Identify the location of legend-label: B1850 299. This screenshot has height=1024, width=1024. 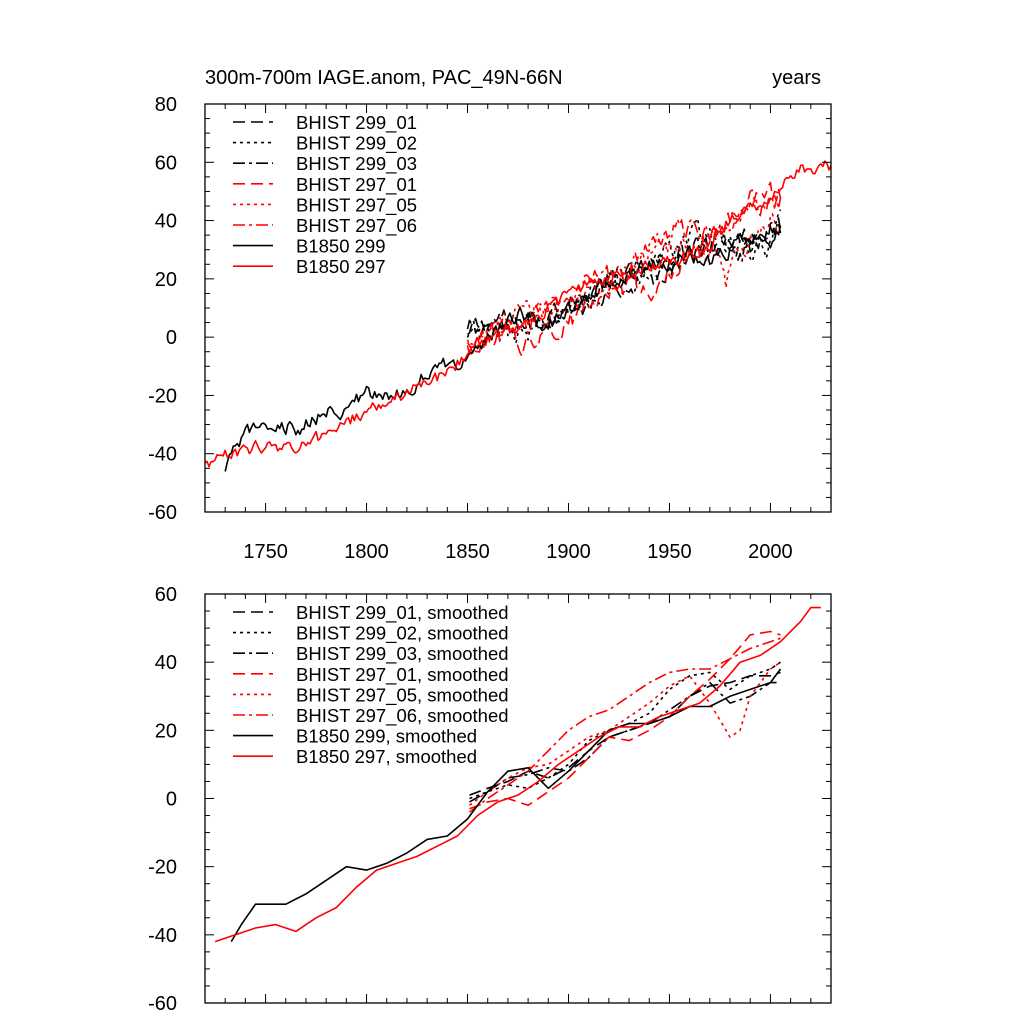
(341, 246).